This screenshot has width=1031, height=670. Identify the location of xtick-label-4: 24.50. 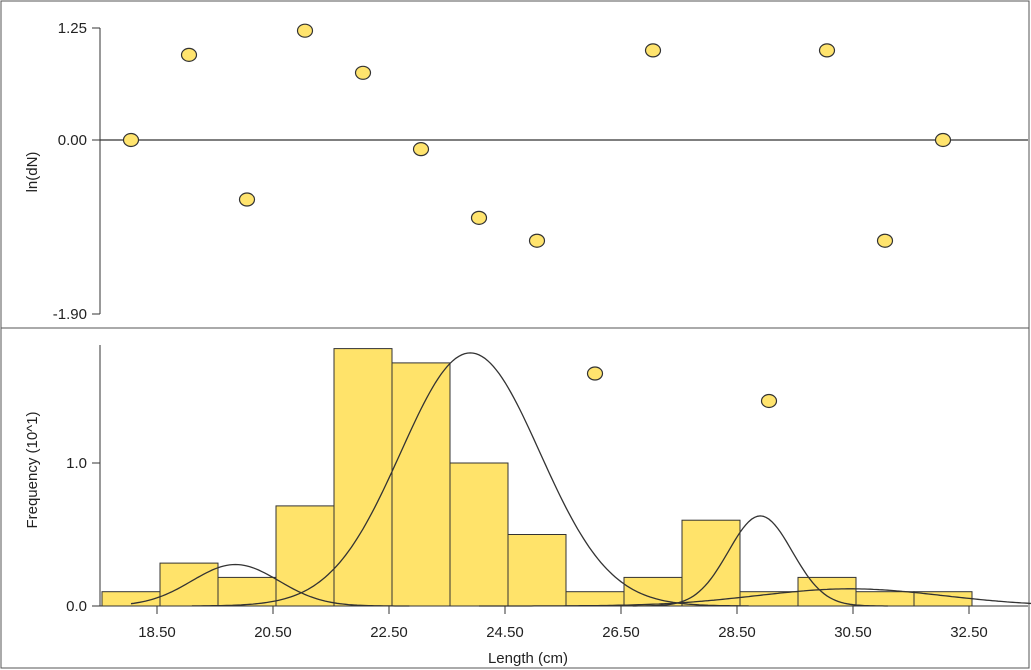
(505, 632).